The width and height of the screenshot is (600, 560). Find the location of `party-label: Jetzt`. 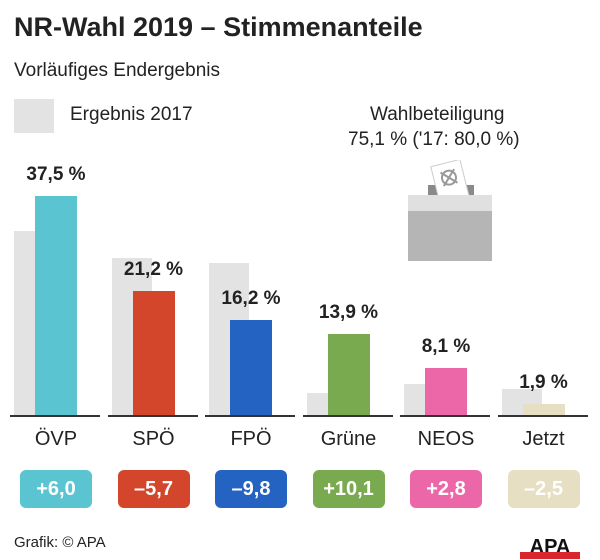

party-label: Jetzt is located at coordinates (543, 439).